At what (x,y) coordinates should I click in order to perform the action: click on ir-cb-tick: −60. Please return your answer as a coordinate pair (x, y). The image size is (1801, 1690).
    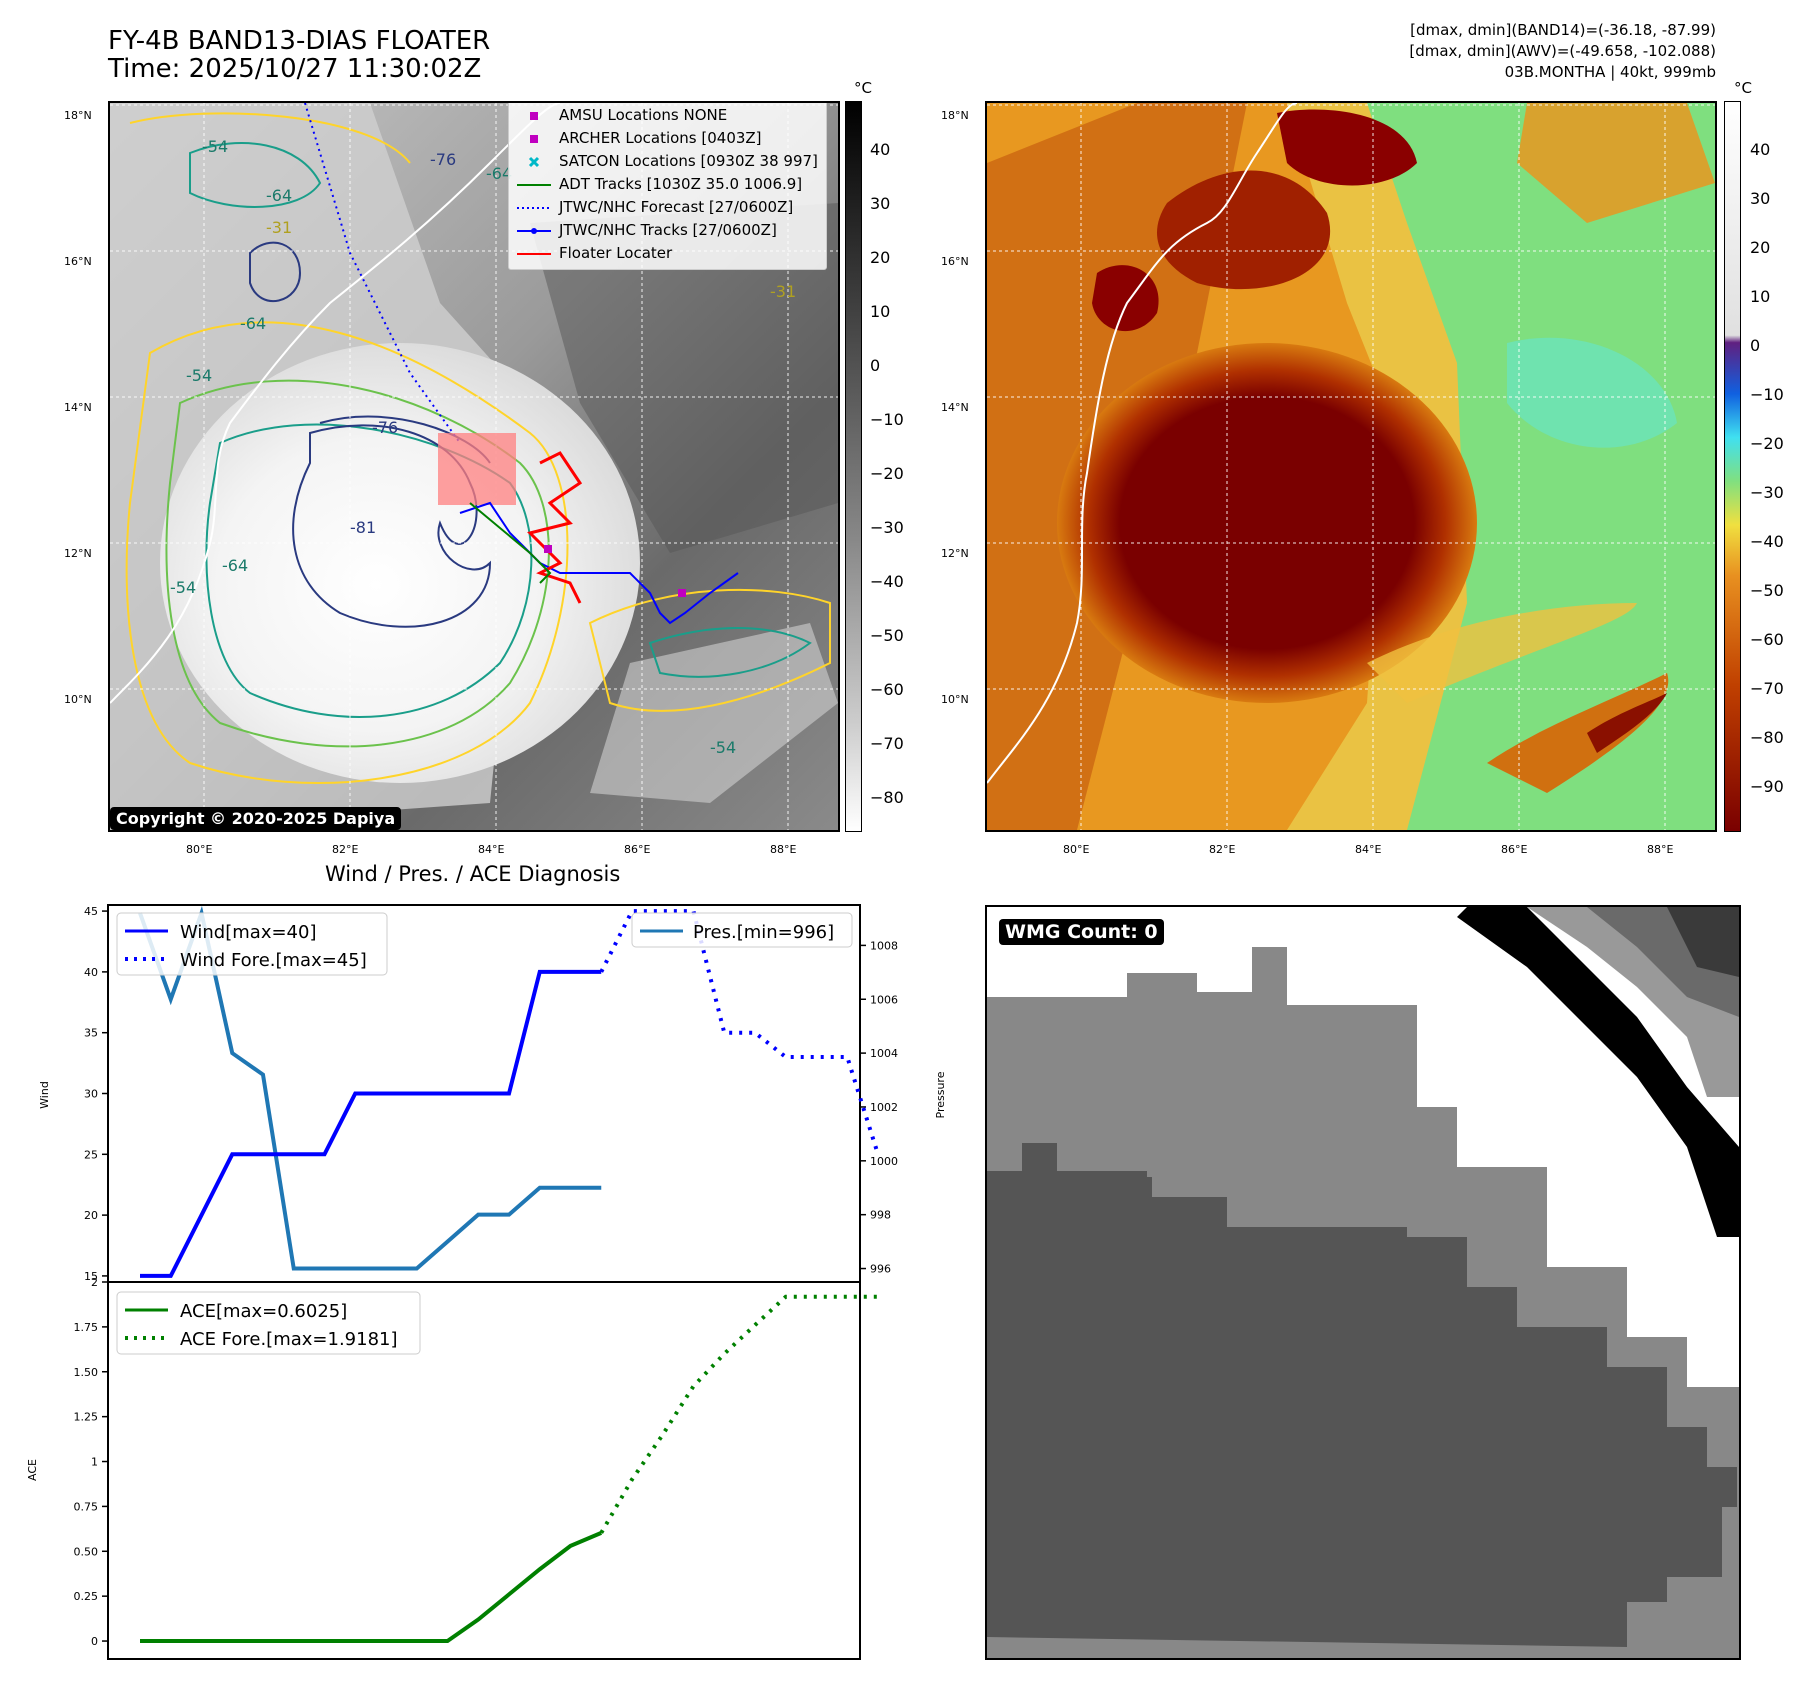
    Looking at the image, I should click on (887, 689).